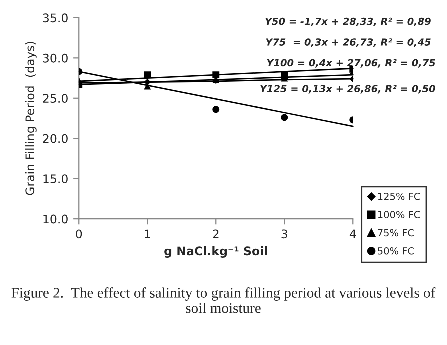  I want to click on x-axis-title: g NaCl.kg⁻¹ Soil, so click(216, 252).